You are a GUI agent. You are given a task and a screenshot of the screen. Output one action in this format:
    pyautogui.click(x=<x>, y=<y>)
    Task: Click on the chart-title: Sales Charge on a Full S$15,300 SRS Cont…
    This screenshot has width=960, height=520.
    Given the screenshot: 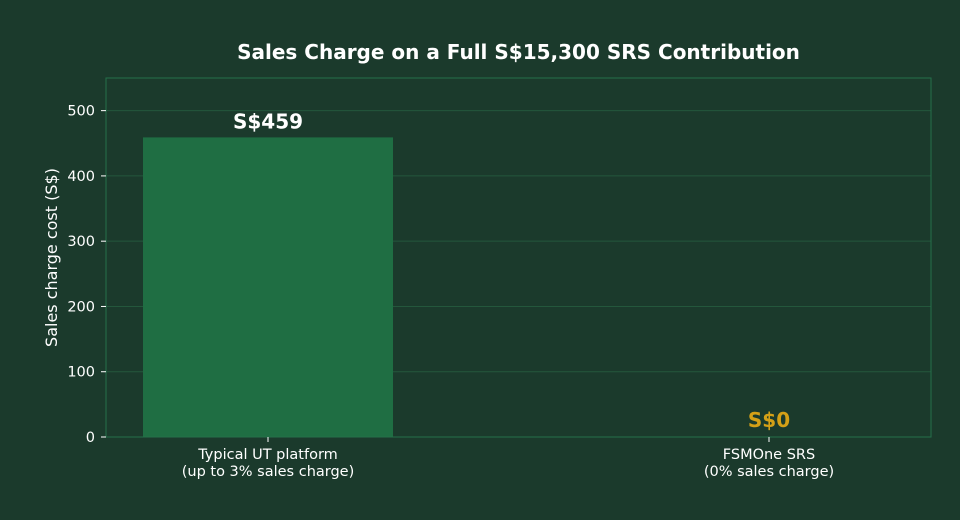 What is the action you would take?
    pyautogui.click(x=518, y=52)
    